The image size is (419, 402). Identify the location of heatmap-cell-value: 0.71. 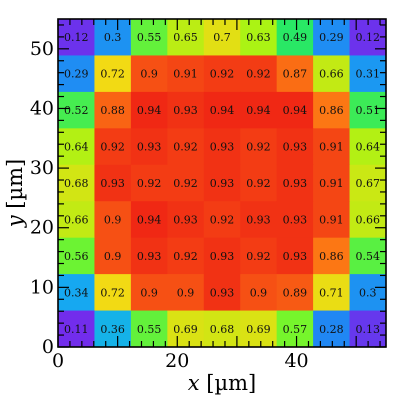
(331, 292).